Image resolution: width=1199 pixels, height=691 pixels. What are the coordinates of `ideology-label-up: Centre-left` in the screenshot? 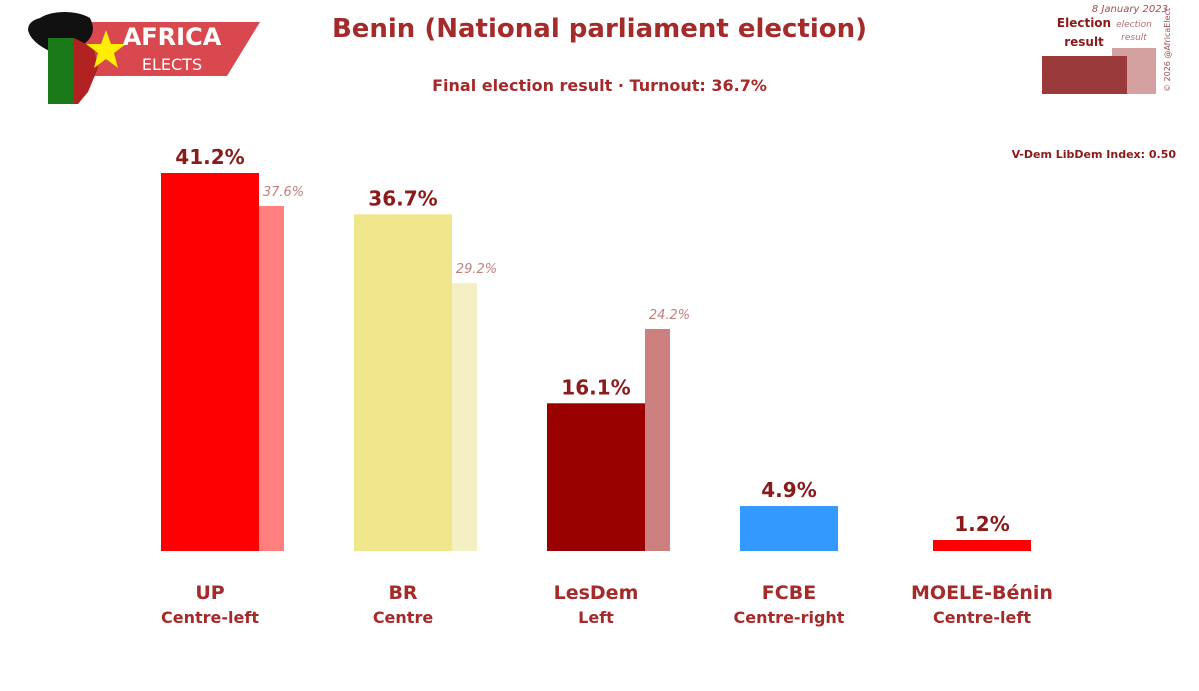 It's located at (210, 617).